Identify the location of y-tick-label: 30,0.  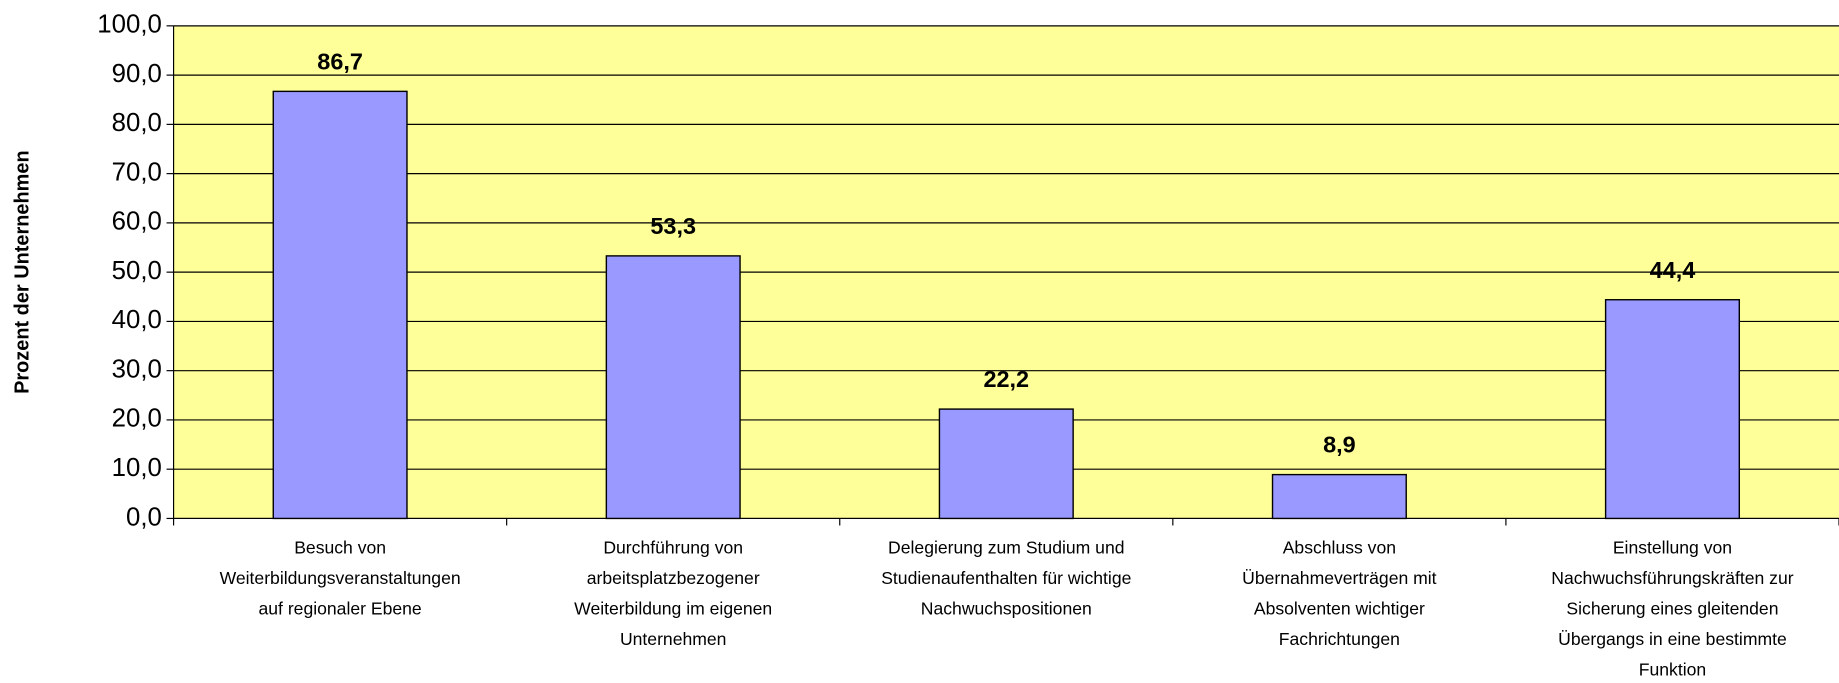
(137, 369).